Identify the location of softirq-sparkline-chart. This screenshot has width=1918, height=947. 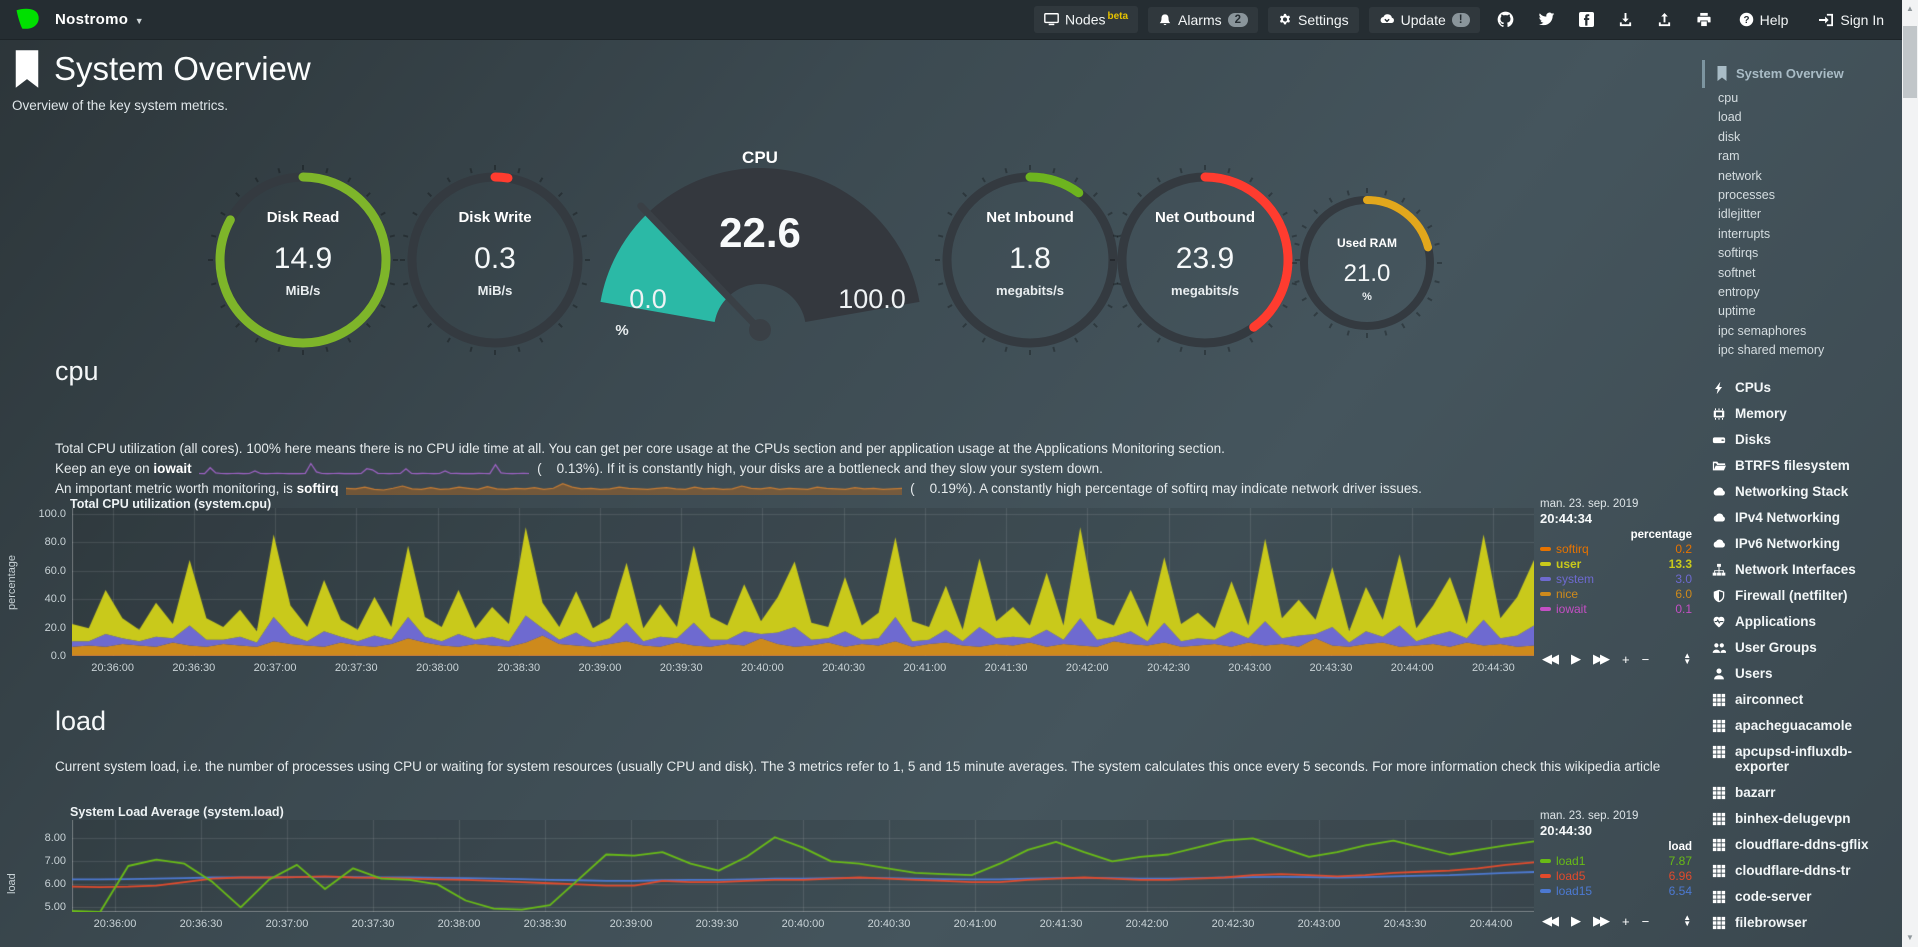
(624, 488).